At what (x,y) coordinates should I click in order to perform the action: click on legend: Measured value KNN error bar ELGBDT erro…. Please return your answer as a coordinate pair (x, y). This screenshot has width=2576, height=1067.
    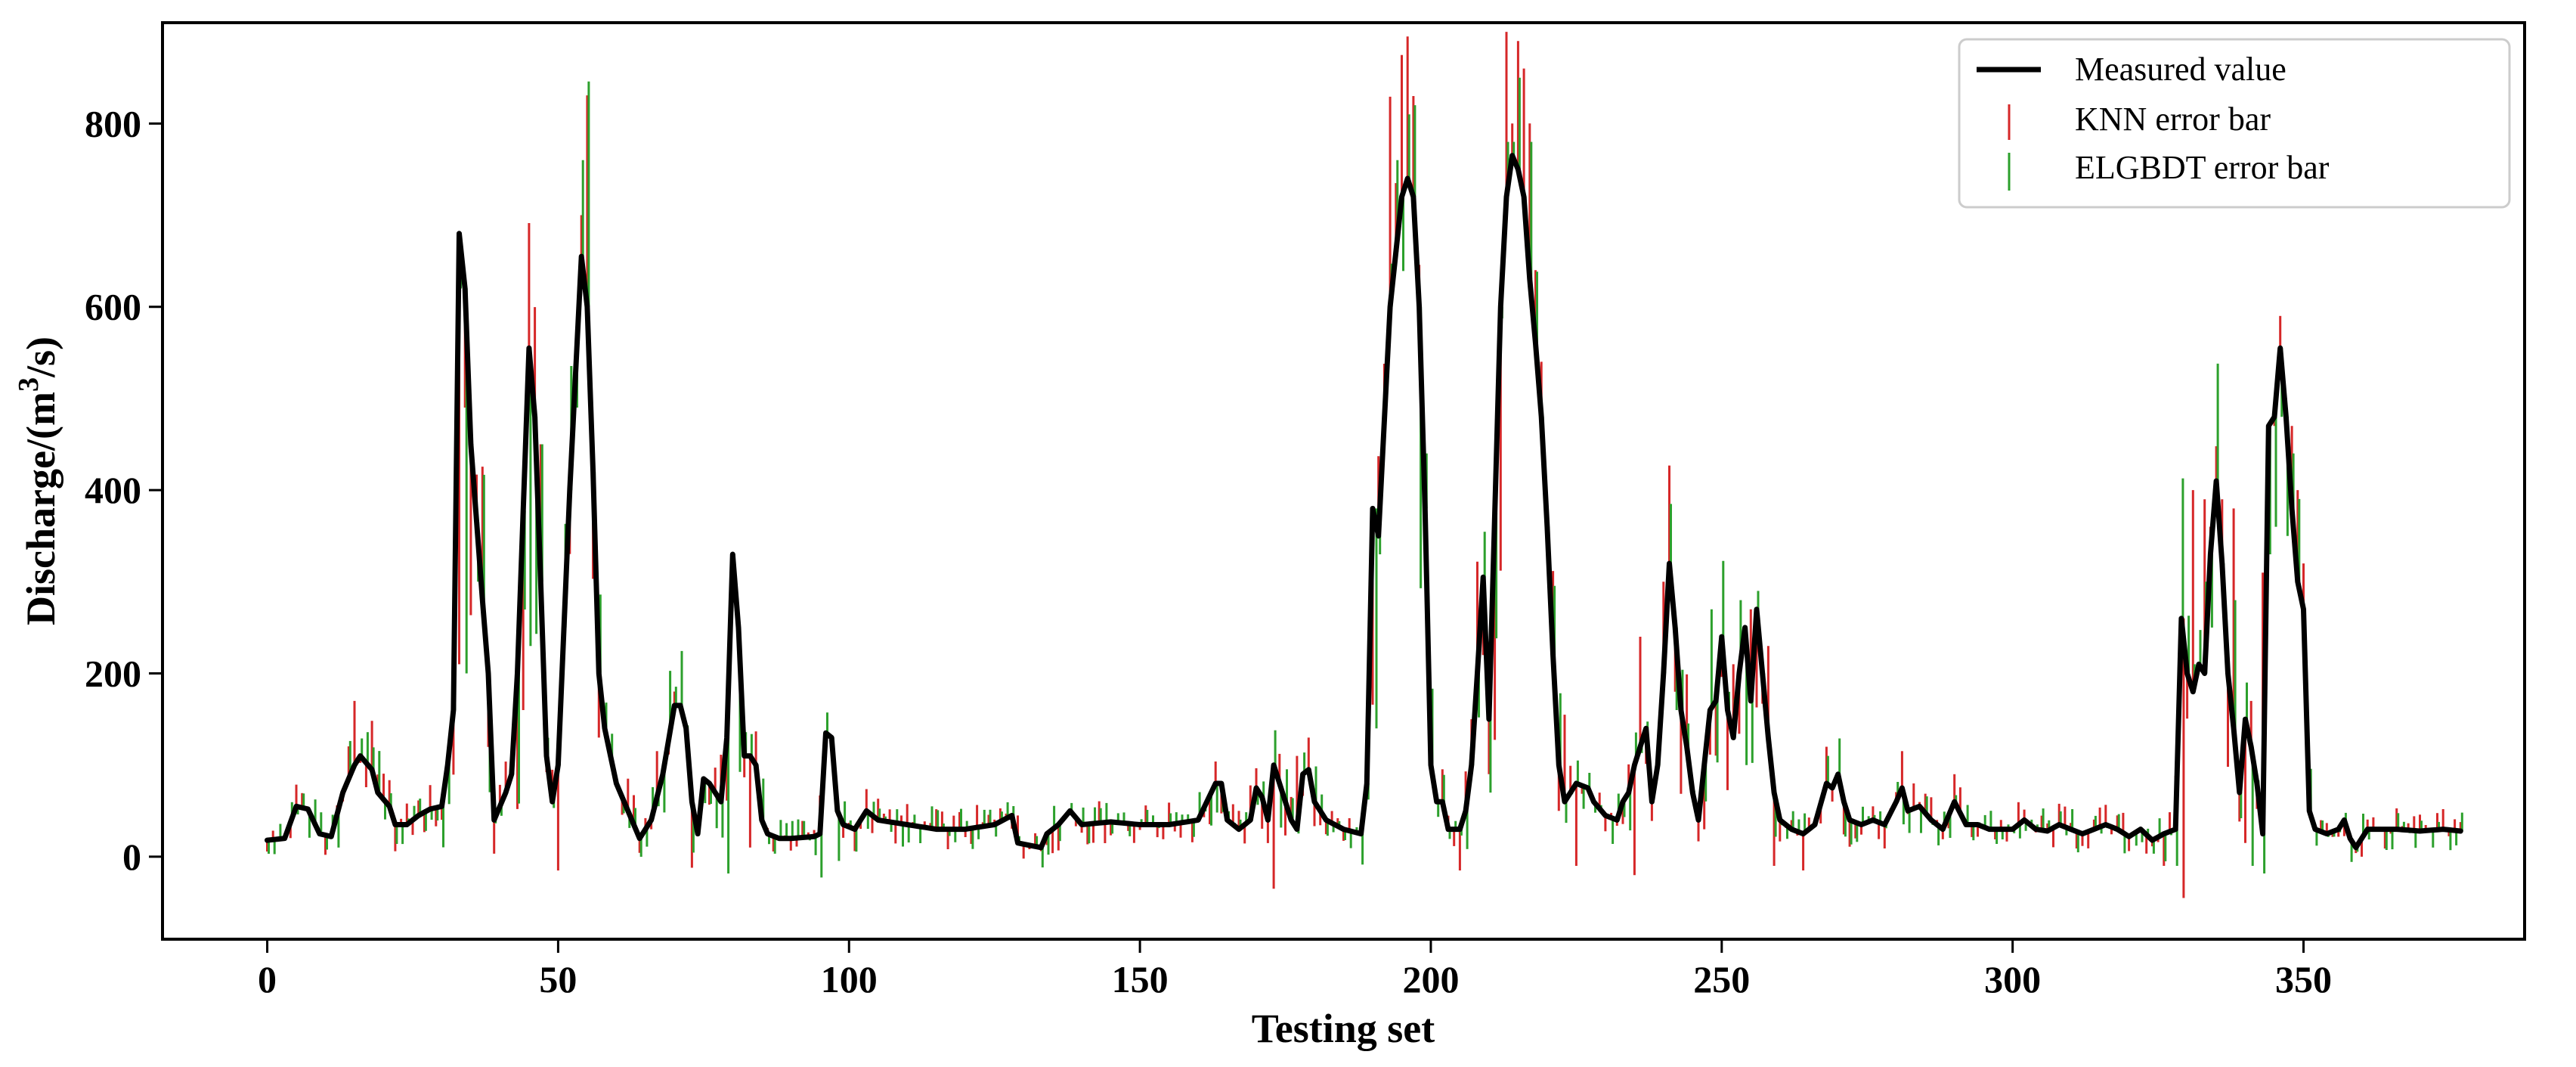
    Looking at the image, I should click on (2234, 123).